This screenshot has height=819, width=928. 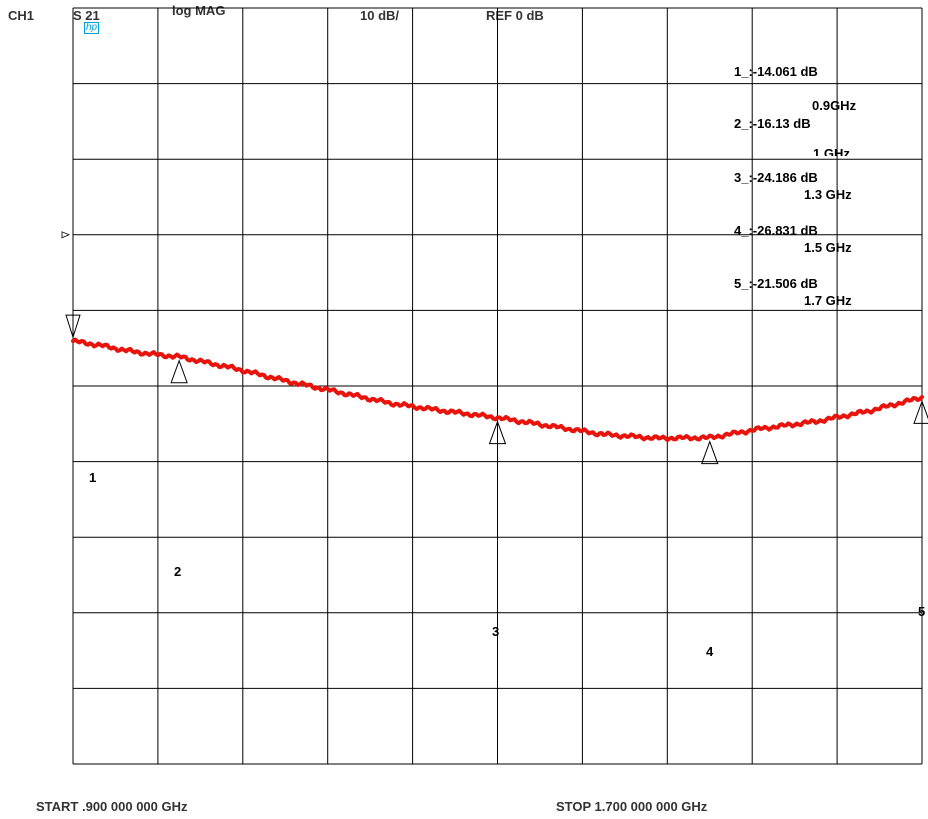 I want to click on marker-3-number: 3, so click(x=496, y=631).